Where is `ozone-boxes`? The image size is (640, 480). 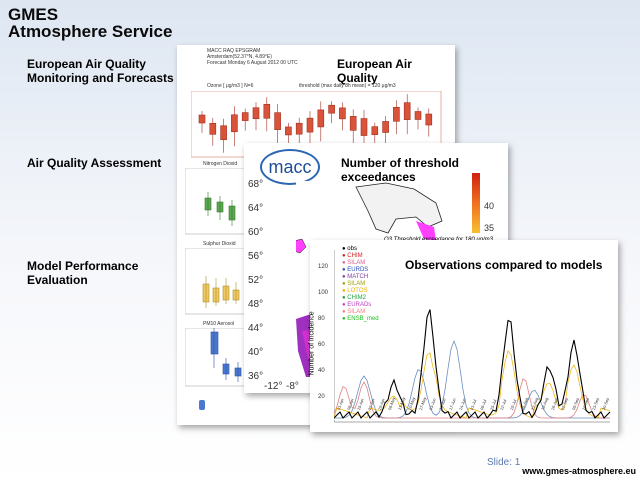 ozone-boxes is located at coordinates (315, 123).